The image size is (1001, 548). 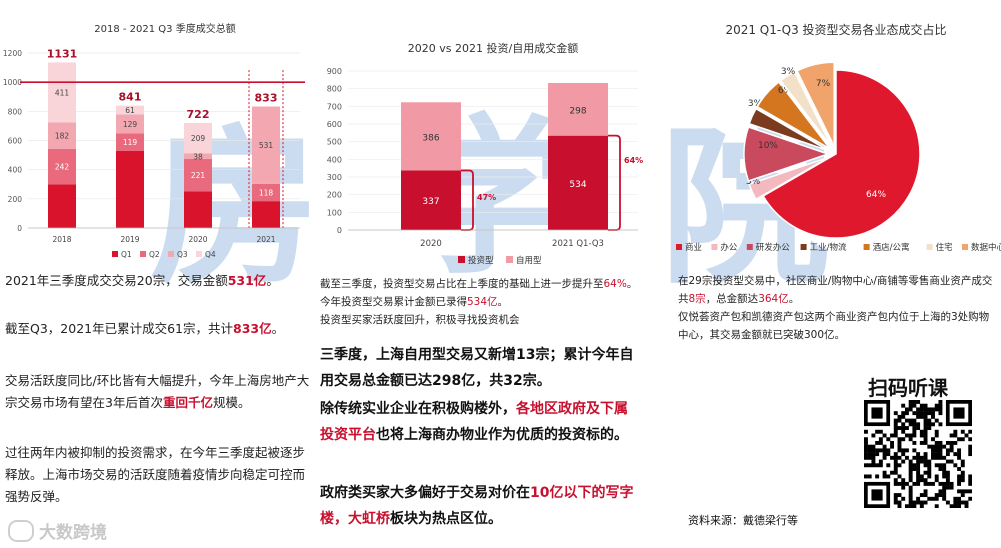 I want to click on chart3-legend-label: 商业, so click(x=693, y=247).